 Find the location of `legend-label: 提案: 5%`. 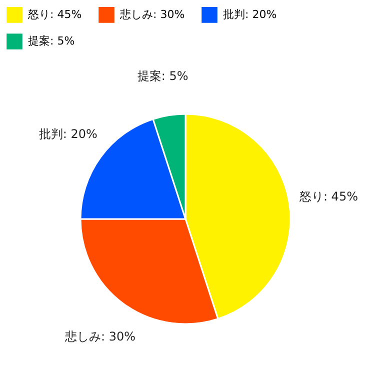

legend-label: 提案: 5% is located at coordinates (51, 41).